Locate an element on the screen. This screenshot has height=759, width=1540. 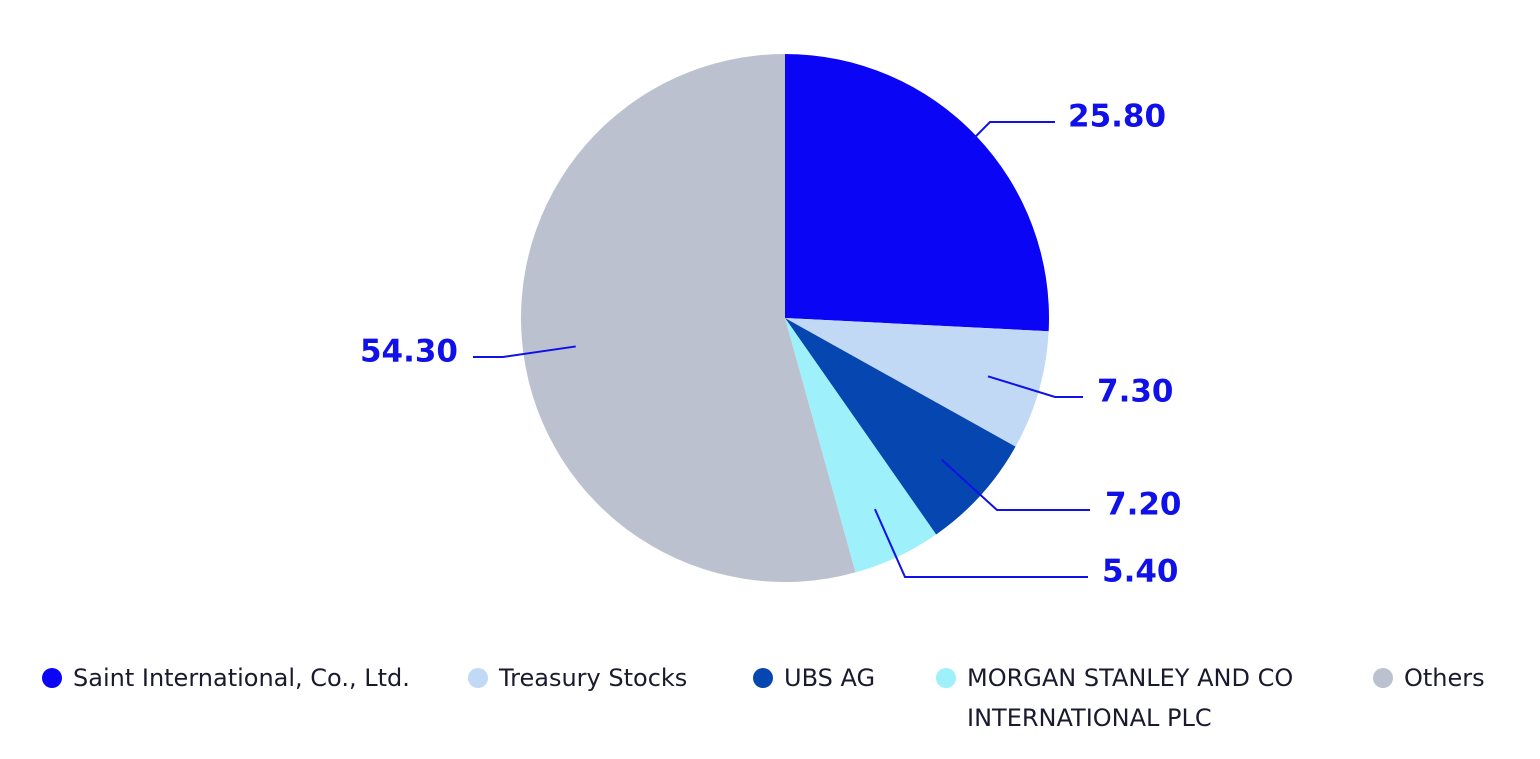
value-label: 5.40 is located at coordinates (1140, 572).